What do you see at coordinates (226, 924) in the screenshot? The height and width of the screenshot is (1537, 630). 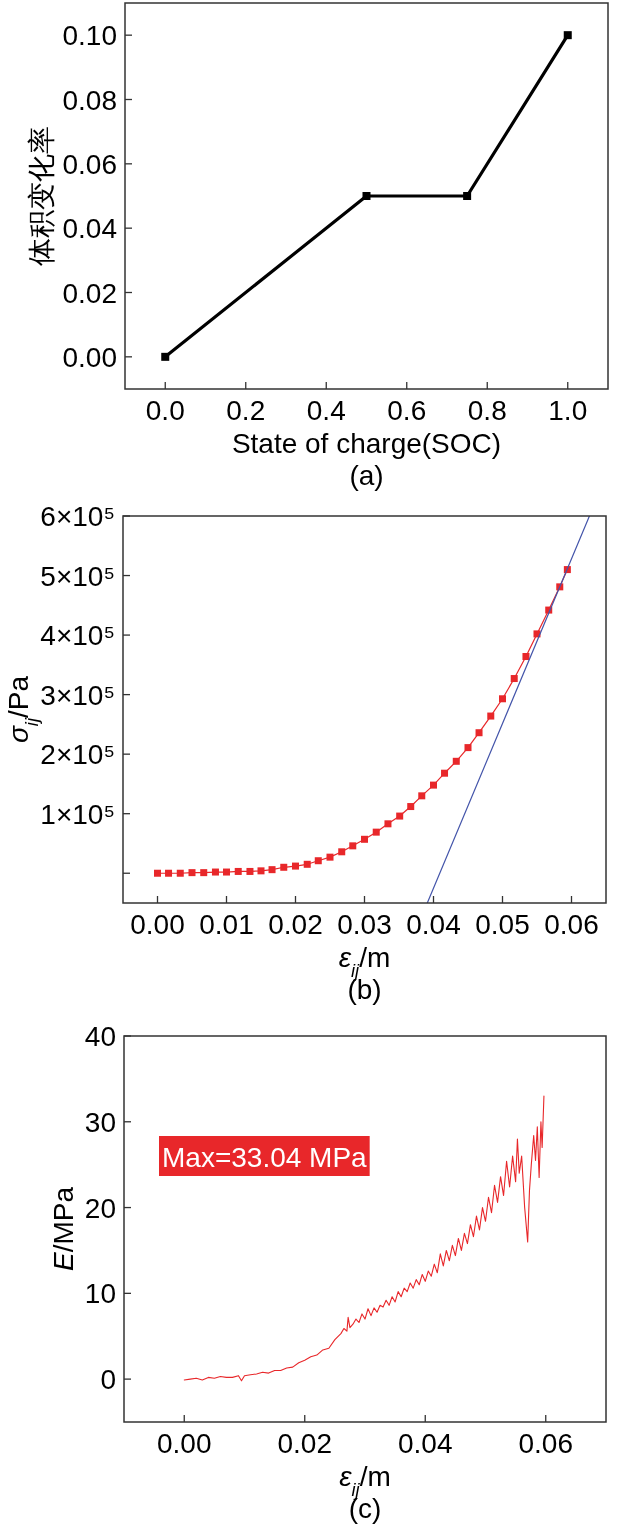 I see `x-tick-label: 0.01` at bounding box center [226, 924].